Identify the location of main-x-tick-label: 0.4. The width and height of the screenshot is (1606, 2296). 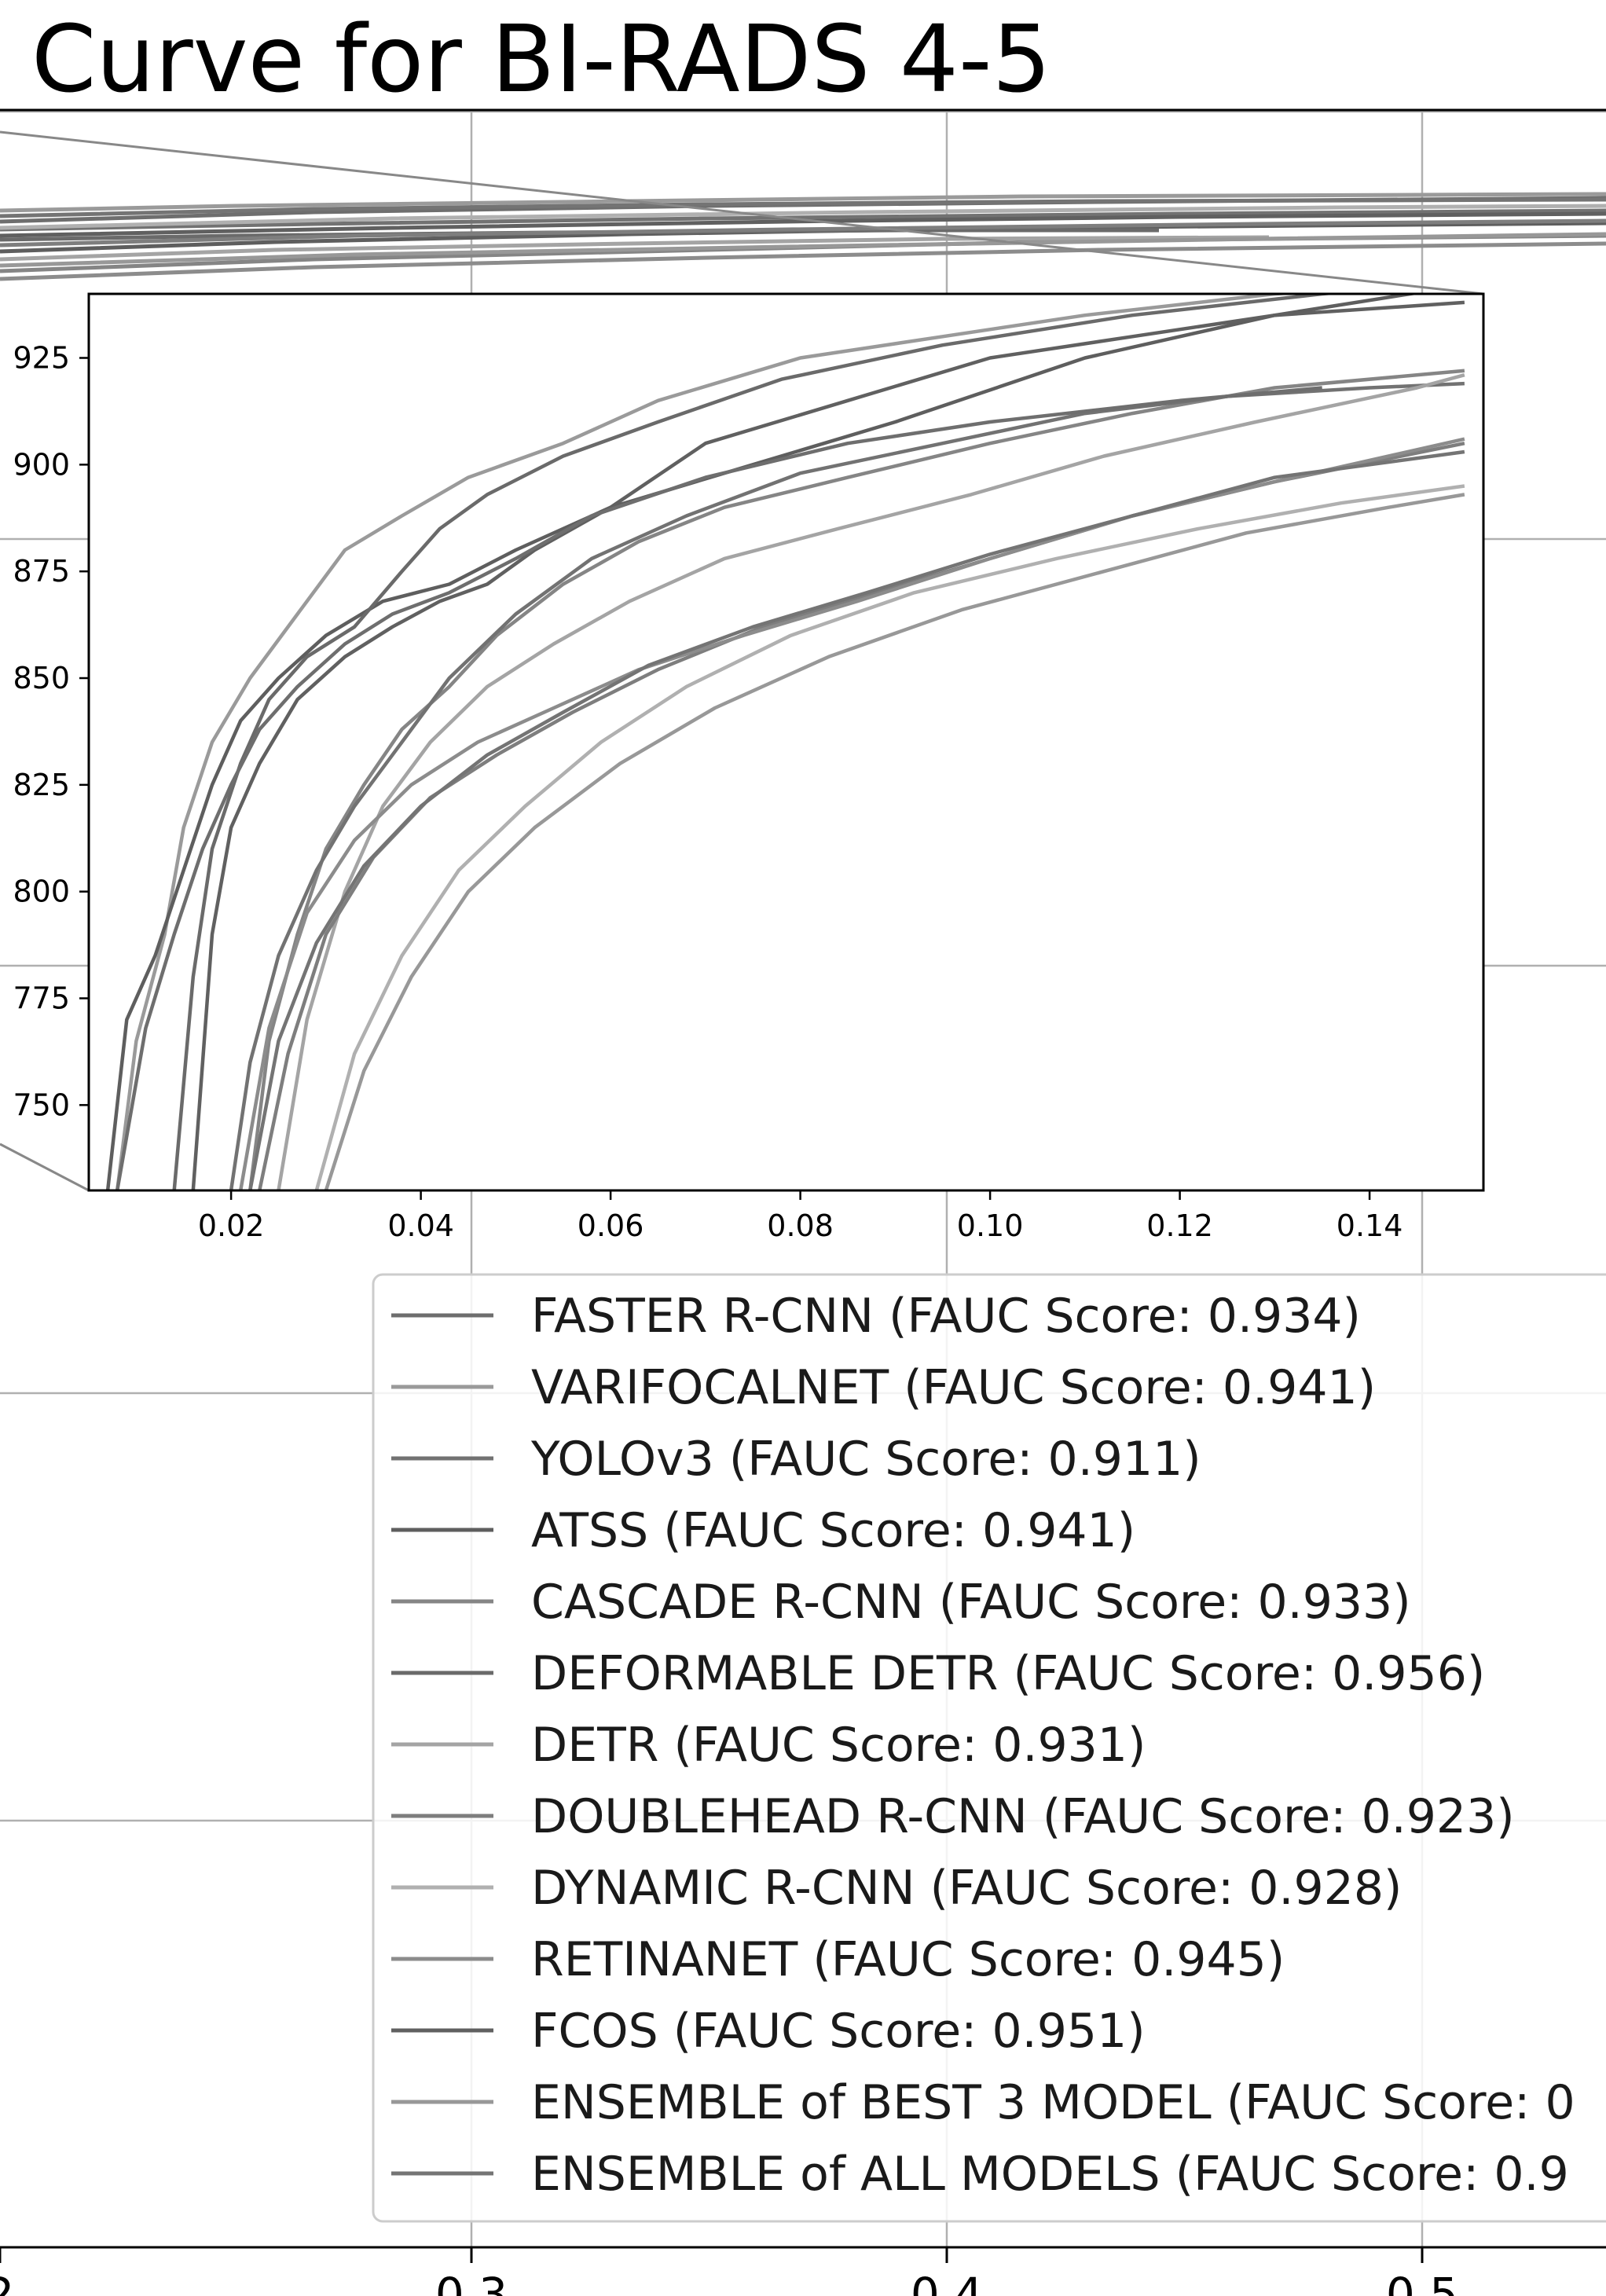
(947, 2282).